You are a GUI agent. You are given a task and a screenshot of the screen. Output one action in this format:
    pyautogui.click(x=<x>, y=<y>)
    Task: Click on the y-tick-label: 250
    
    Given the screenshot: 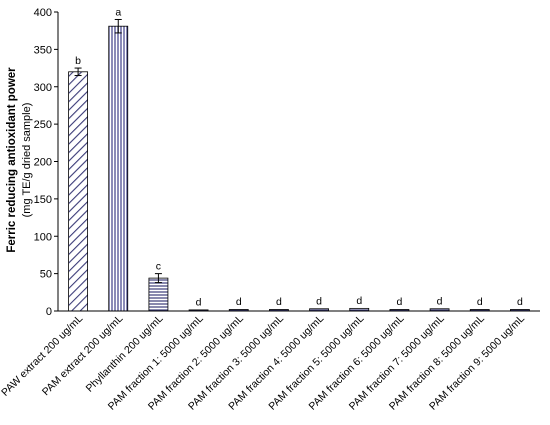 What is the action you would take?
    pyautogui.click(x=43, y=125)
    